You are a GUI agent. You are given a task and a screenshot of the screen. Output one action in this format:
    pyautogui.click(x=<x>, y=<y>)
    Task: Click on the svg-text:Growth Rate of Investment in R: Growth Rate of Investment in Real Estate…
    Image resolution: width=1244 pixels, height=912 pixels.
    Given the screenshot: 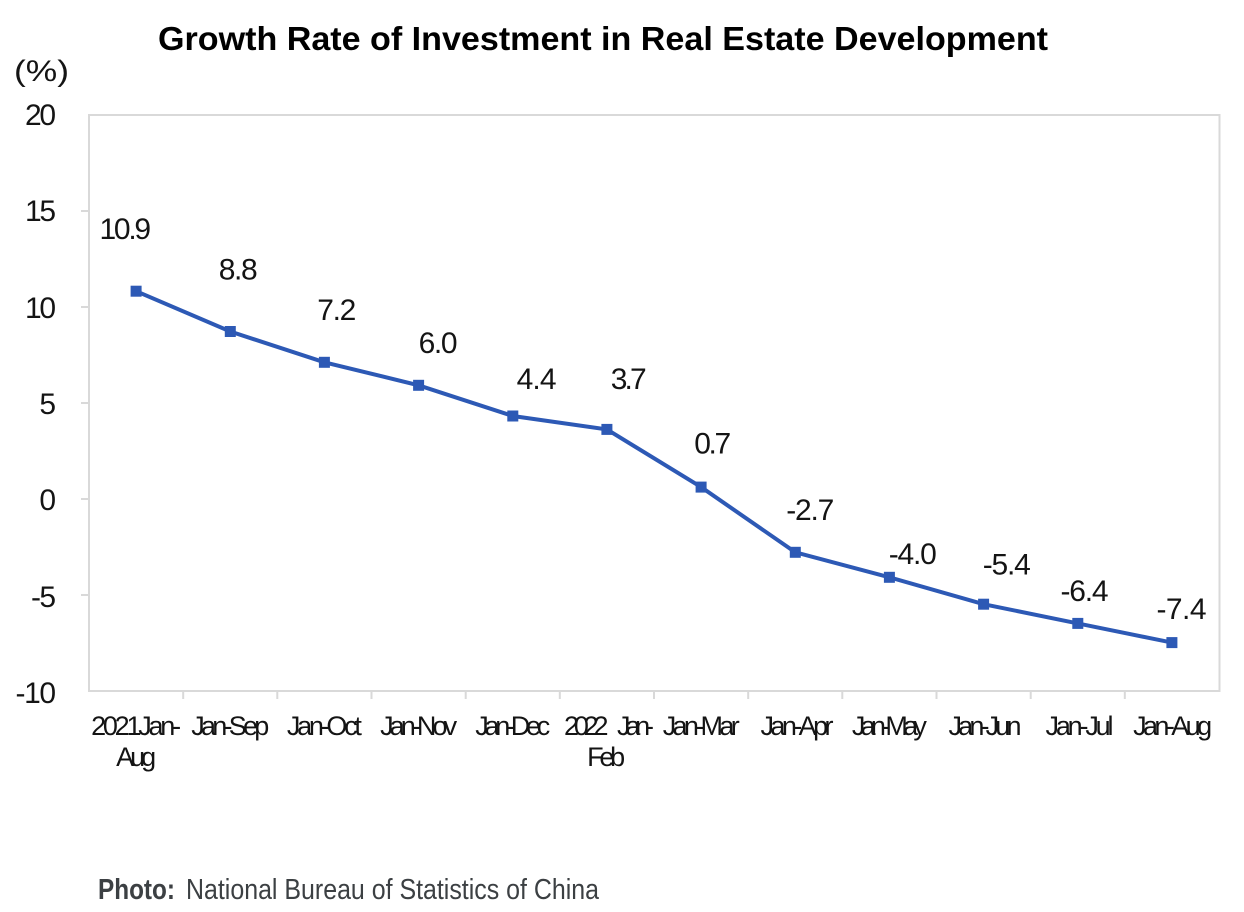 What is the action you would take?
    pyautogui.click(x=603, y=38)
    